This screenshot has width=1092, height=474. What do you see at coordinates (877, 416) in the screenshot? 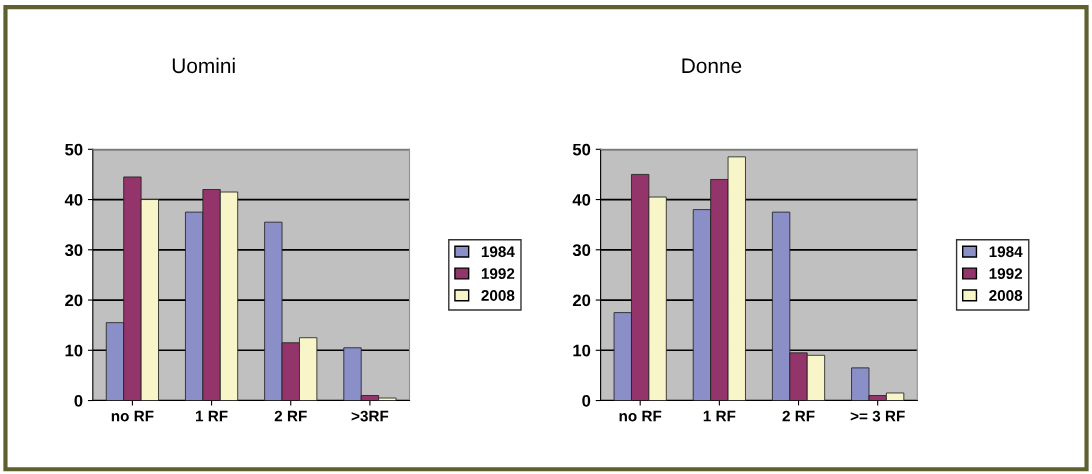
I see `x-tick-label: >= 3 RF` at bounding box center [877, 416].